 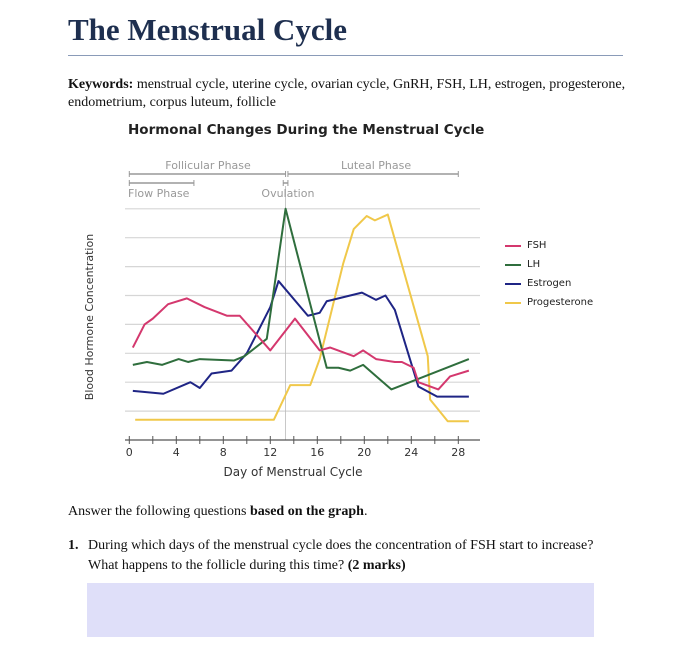 What do you see at coordinates (376, 565) in the screenshot?
I see `question-marks: (2 marks)` at bounding box center [376, 565].